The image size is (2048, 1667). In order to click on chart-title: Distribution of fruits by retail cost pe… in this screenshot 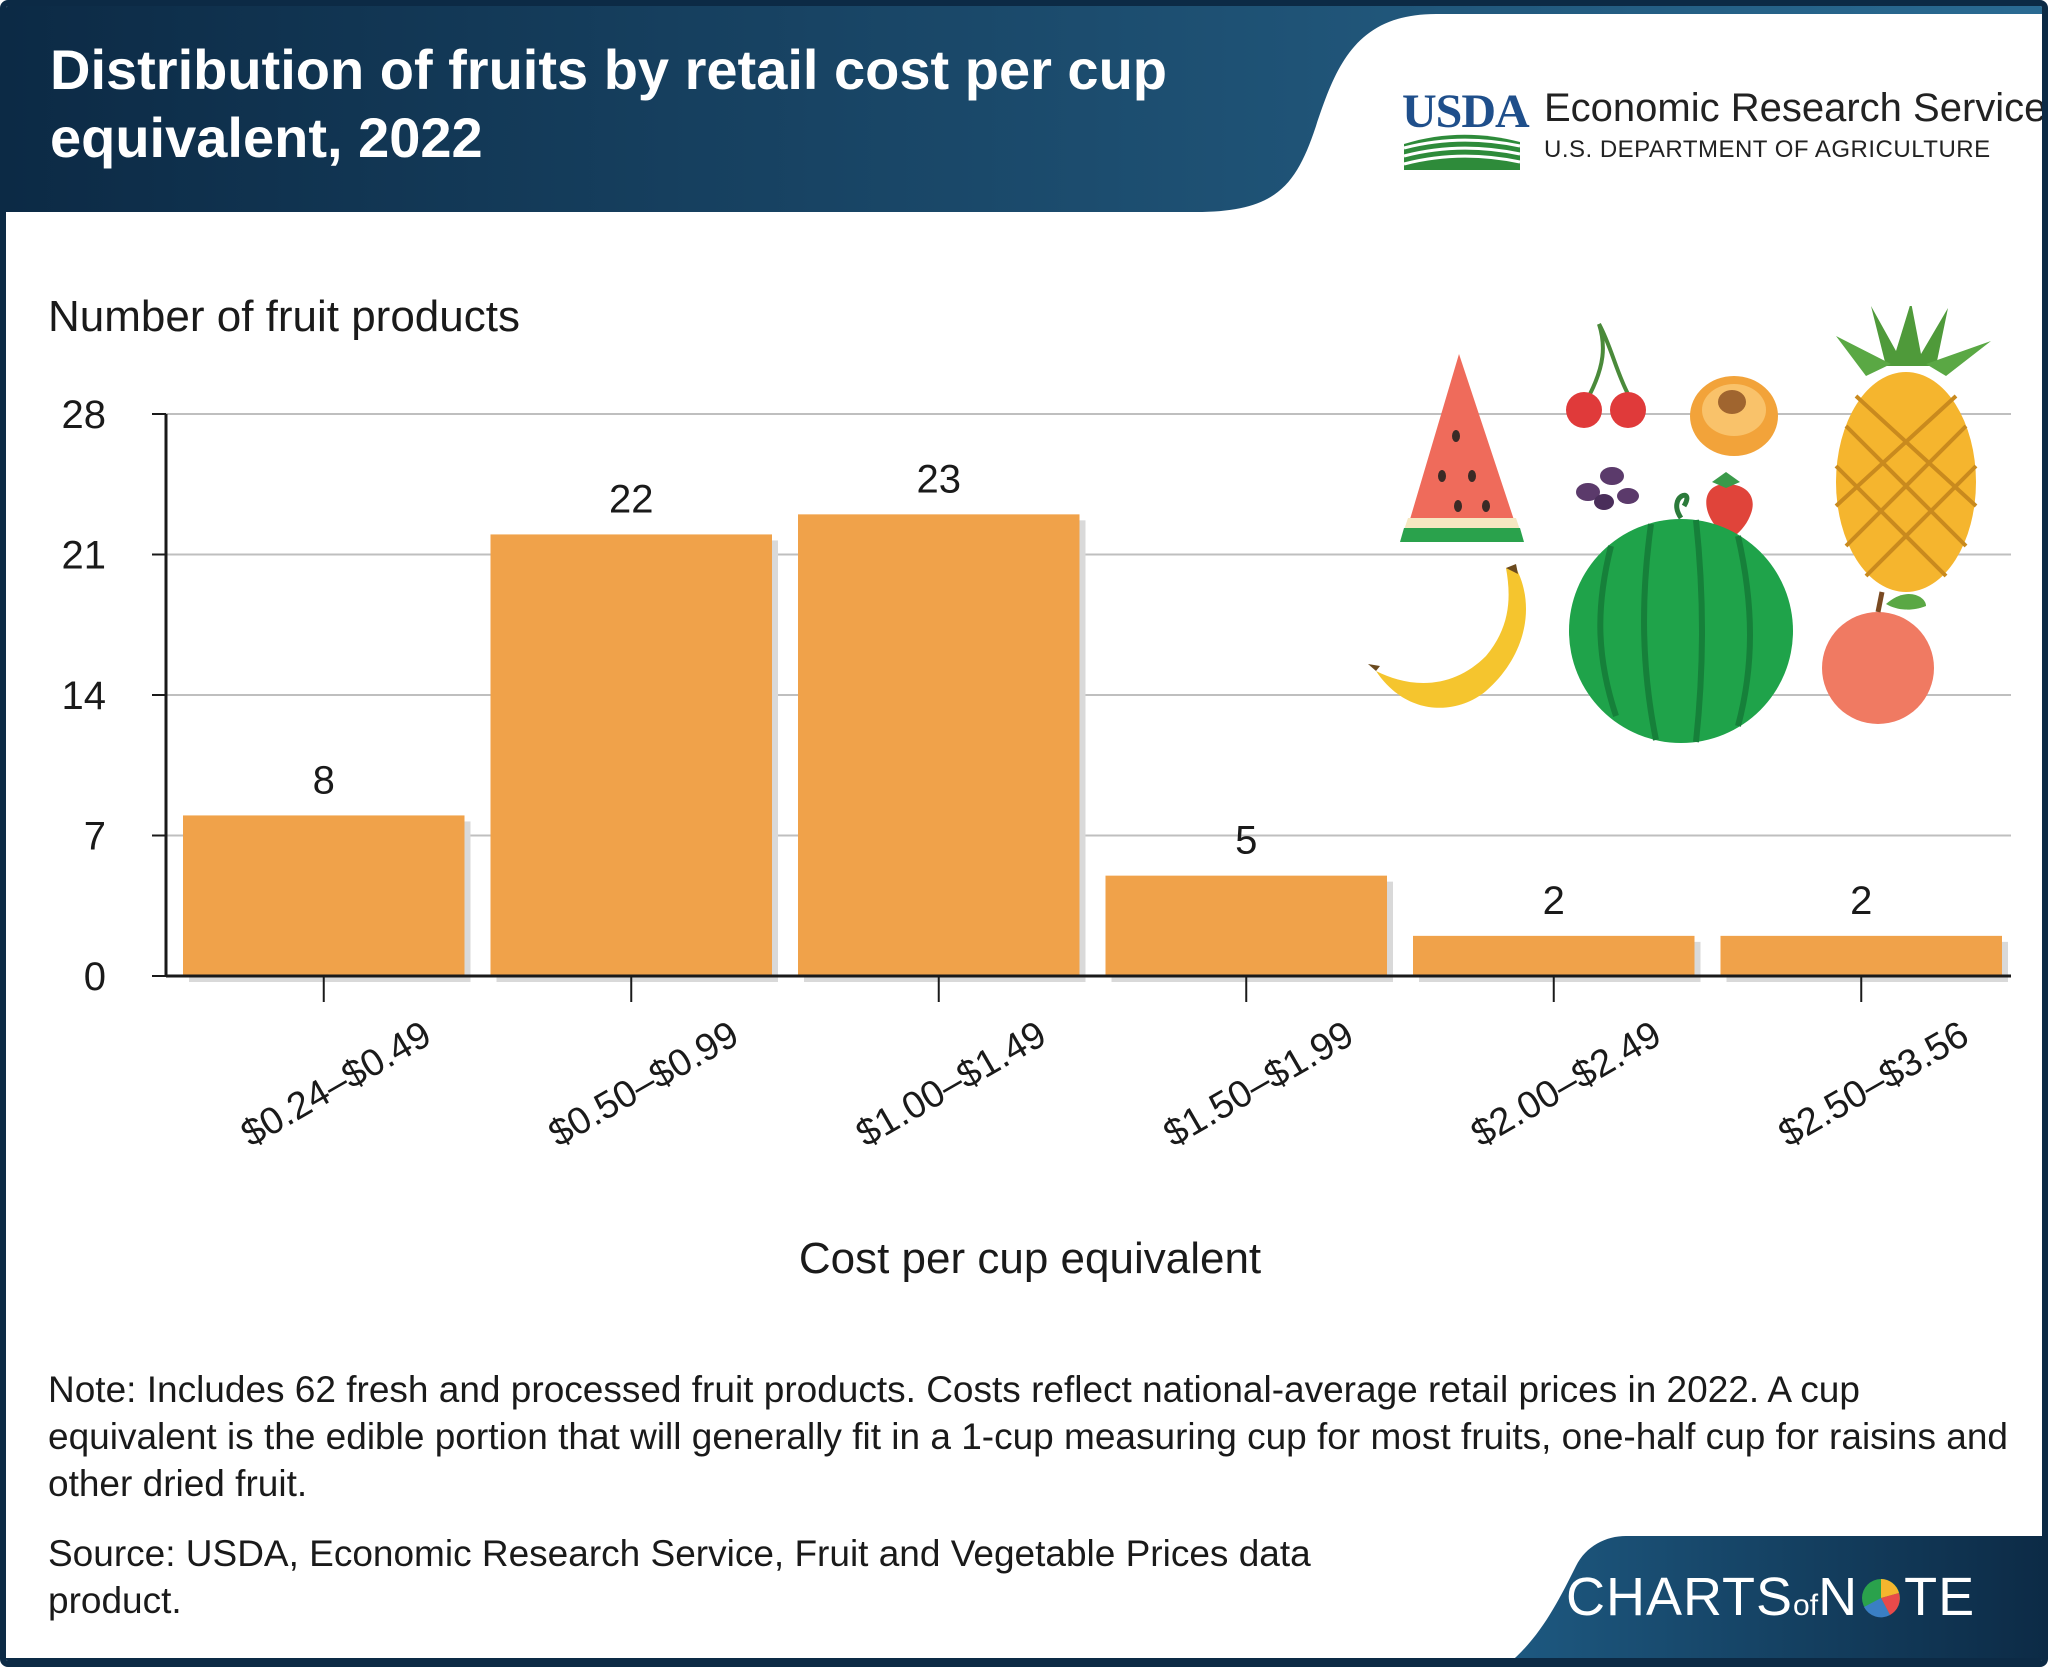, I will do `click(608, 103)`.